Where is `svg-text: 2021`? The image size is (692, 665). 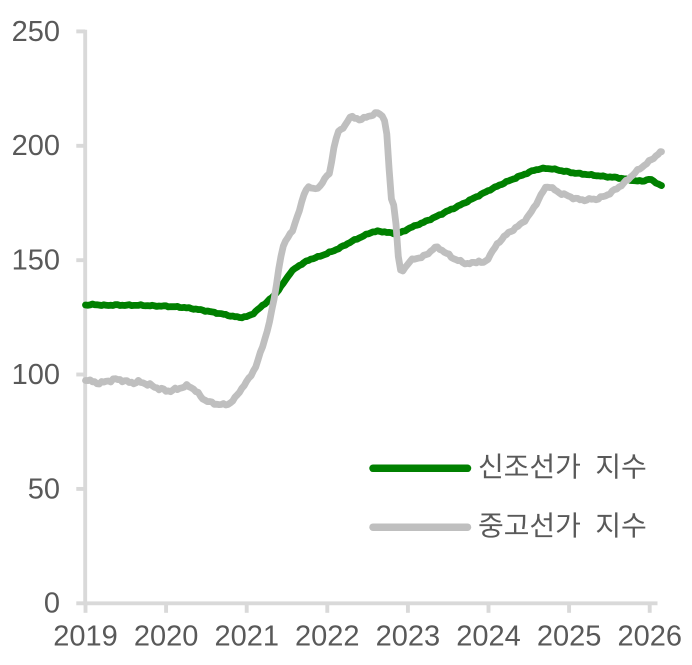
svg-text: 2021 is located at coordinates (246, 637).